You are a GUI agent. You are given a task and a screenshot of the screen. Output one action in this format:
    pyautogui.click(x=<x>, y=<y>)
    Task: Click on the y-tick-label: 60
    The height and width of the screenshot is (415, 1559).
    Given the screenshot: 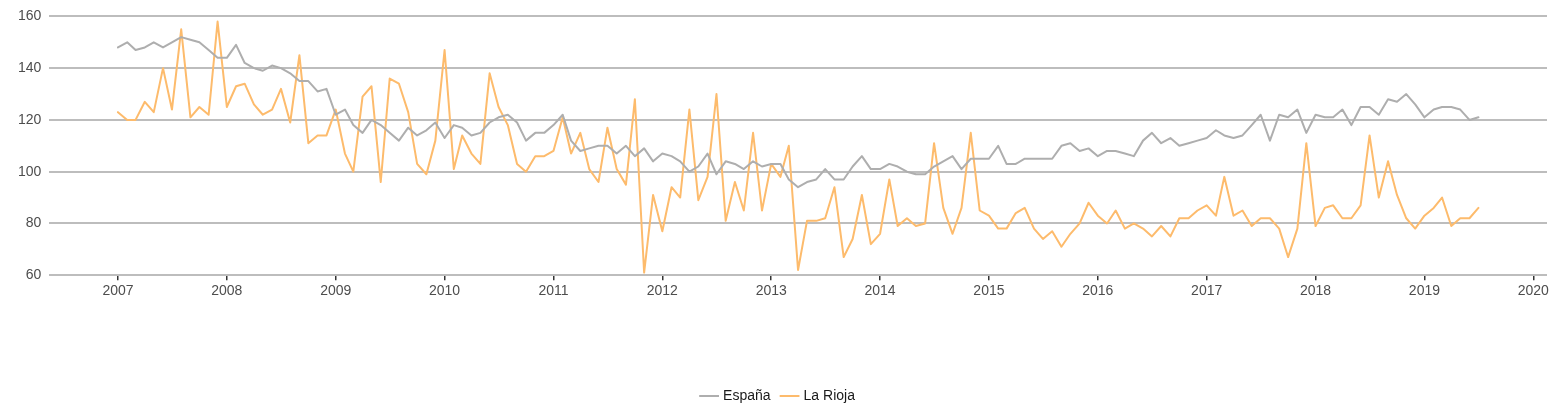 What is the action you would take?
    pyautogui.click(x=33, y=274)
    